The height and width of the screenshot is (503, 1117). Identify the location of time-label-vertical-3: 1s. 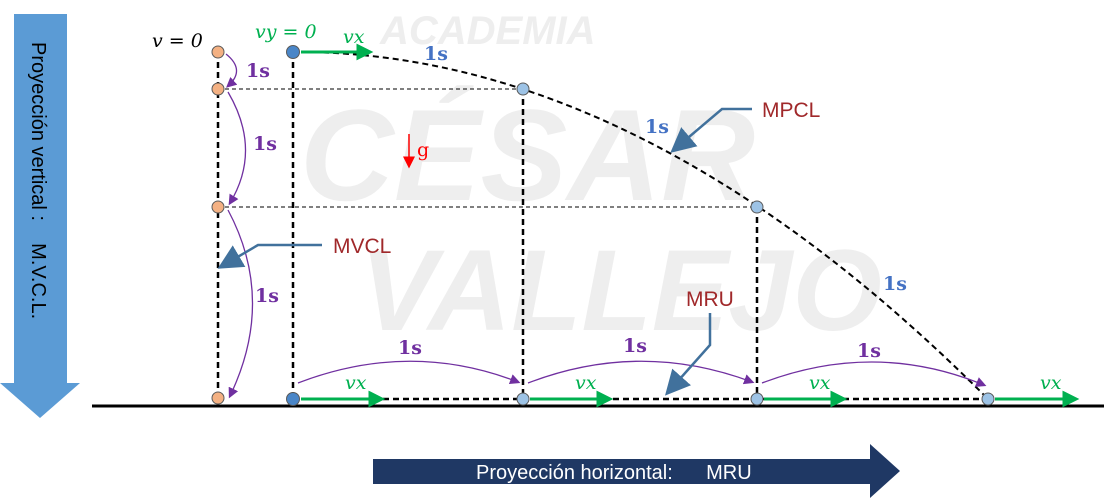
(267, 296).